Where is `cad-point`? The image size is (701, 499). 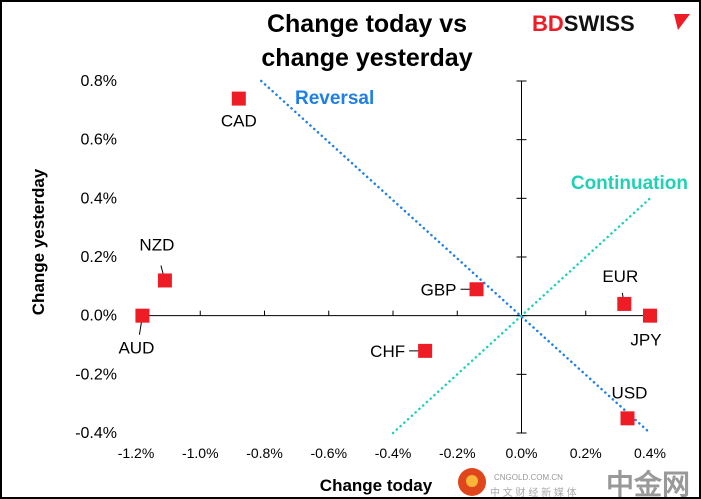 cad-point is located at coordinates (238, 98).